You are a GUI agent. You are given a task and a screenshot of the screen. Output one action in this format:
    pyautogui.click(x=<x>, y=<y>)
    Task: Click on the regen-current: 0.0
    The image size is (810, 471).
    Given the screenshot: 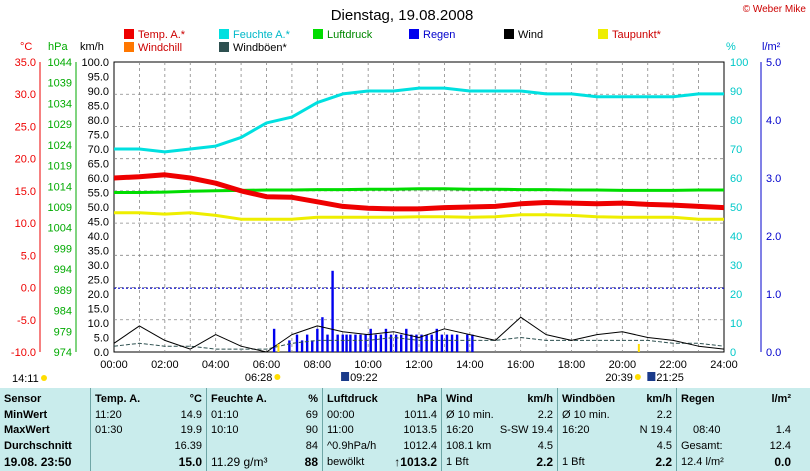 What is the action you would take?
    pyautogui.click(x=782, y=462)
    